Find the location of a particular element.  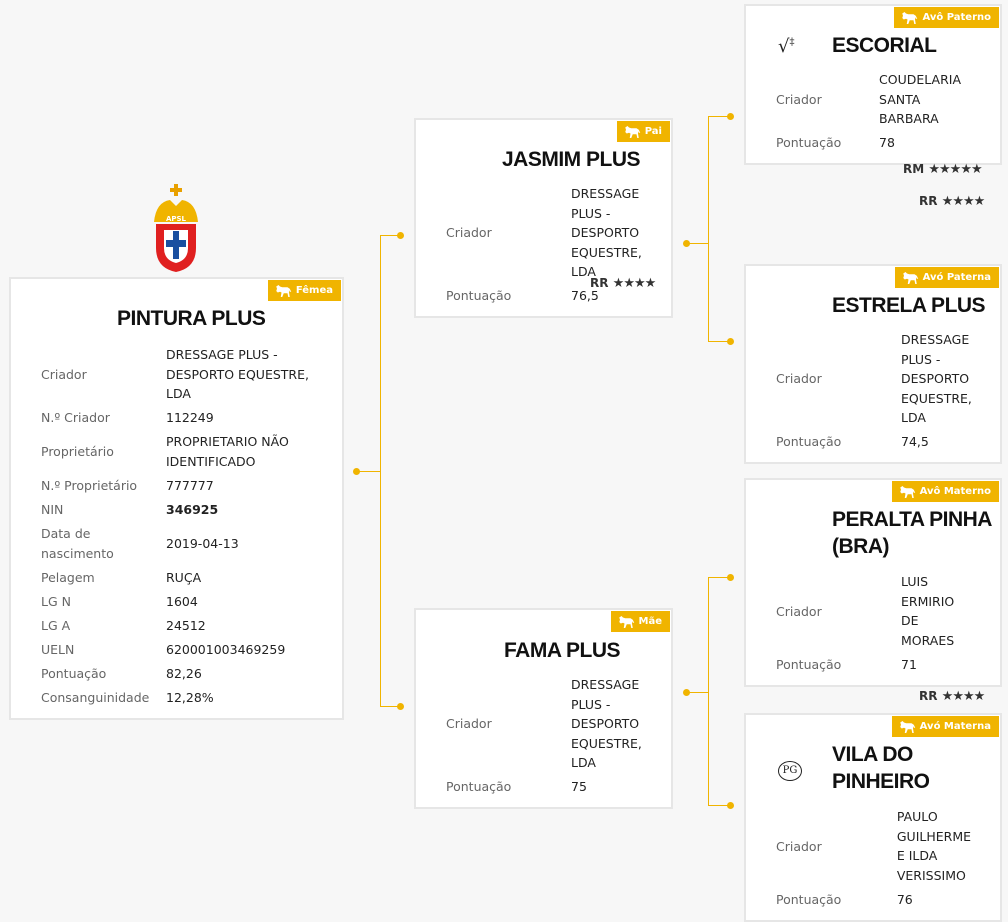

detail-label: Pelagem is located at coordinates (68, 577).